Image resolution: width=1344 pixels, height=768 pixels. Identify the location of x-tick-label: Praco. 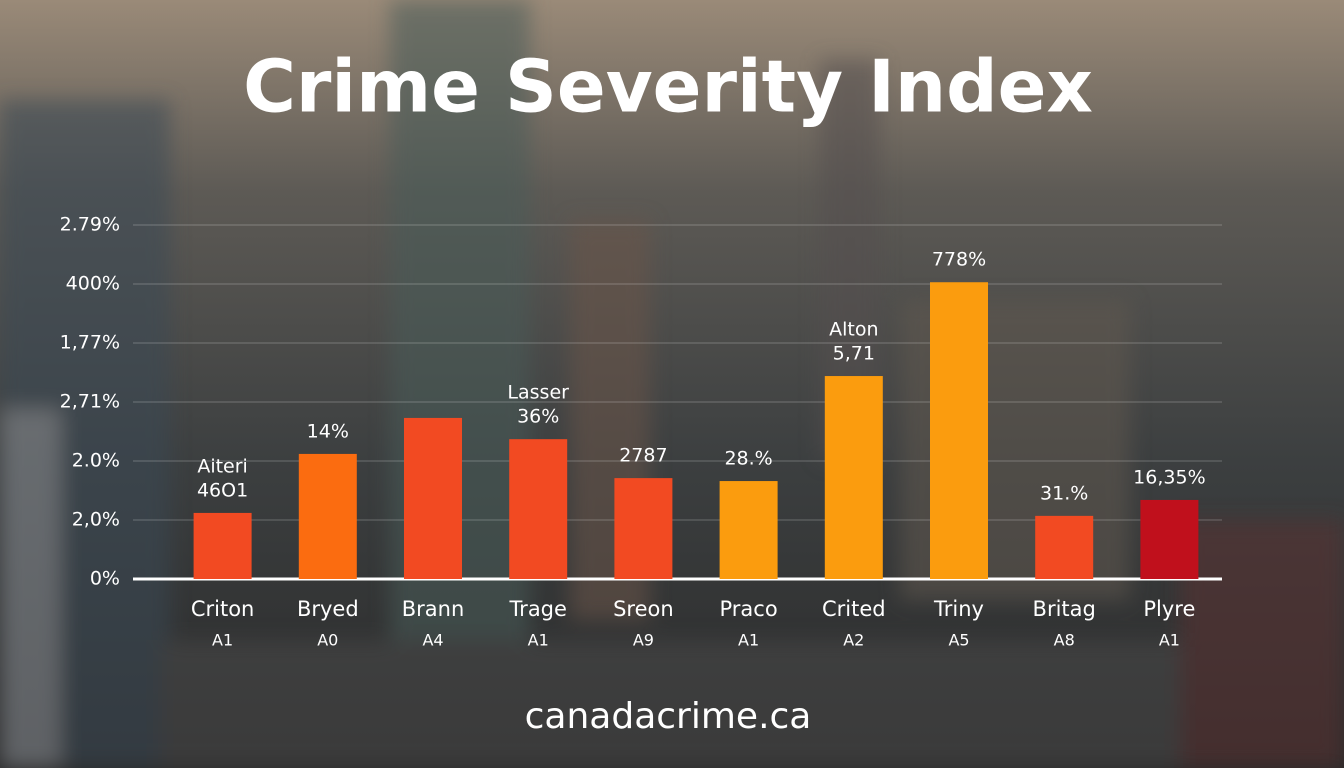
(748, 609).